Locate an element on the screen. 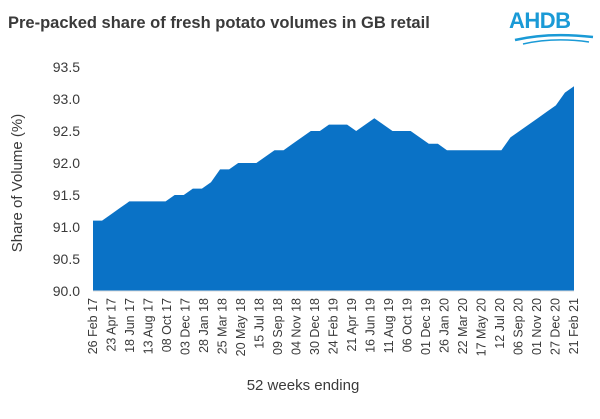 The height and width of the screenshot is (419, 600). y-tick-label: 90.0 is located at coordinates (66, 291).